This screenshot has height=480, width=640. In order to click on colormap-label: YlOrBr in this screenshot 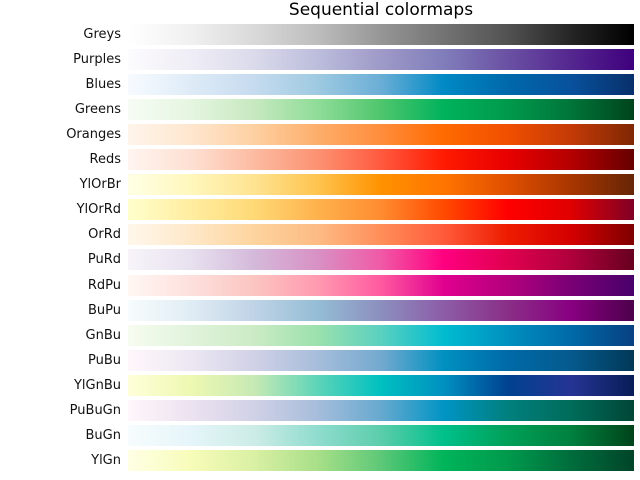, I will do `click(100, 185)`.